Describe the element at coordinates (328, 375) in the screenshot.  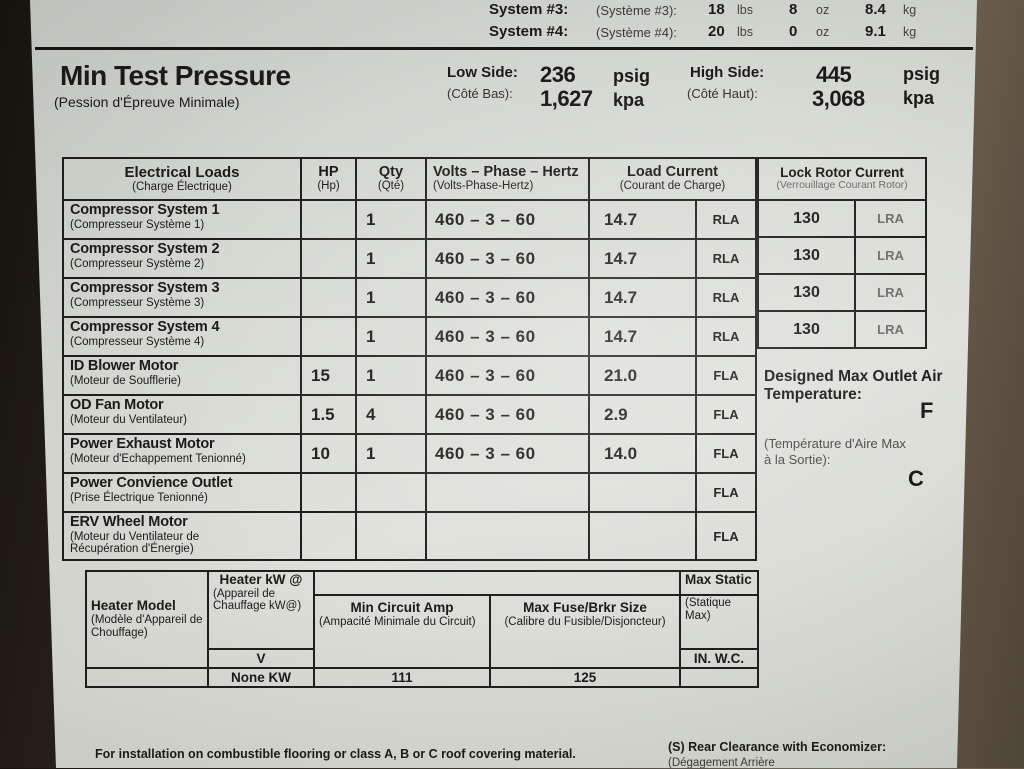
I see `hp-value: 15` at that location.